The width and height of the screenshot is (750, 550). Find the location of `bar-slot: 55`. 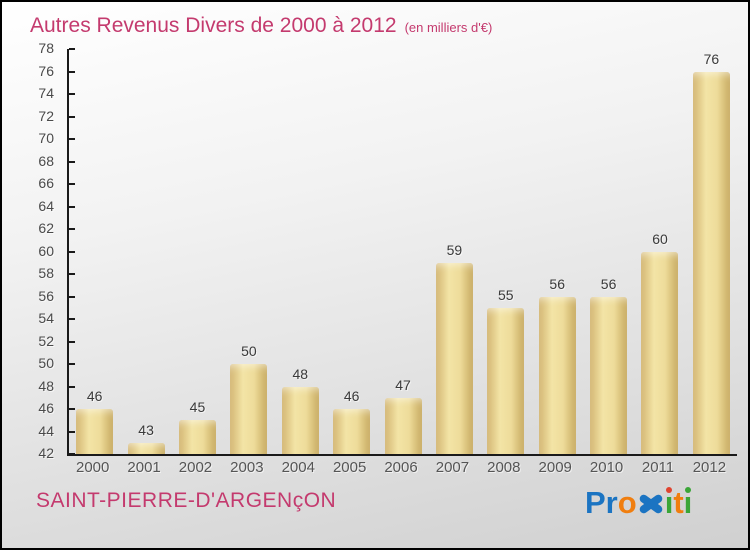

bar-slot: 55 is located at coordinates (505, 251).